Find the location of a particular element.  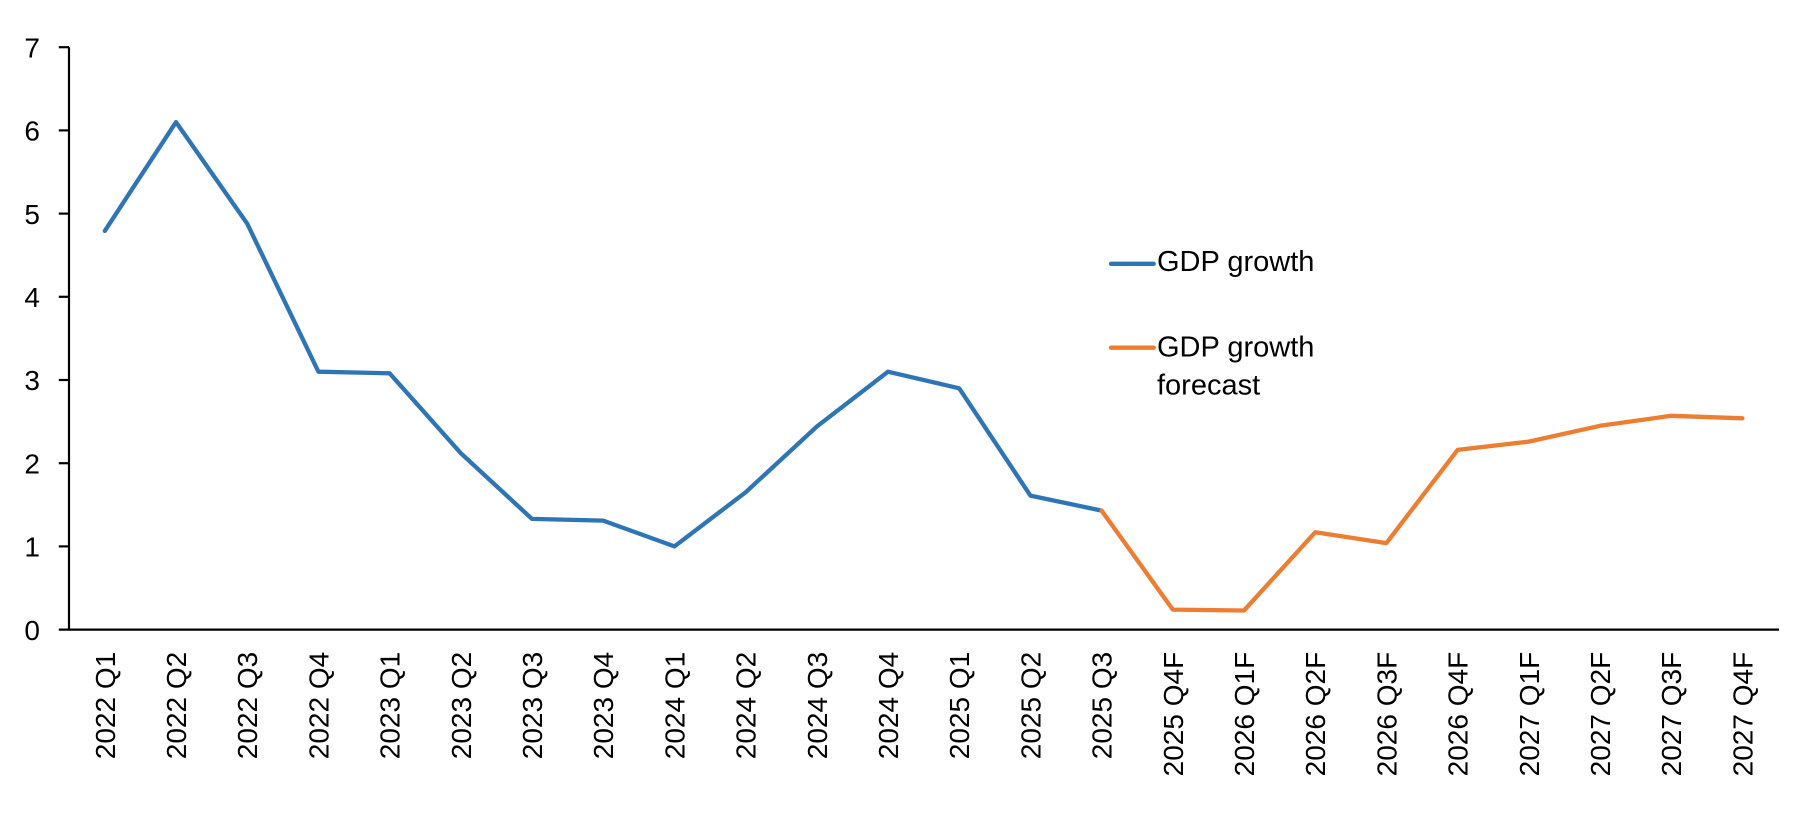

svg-text: 2025 Q1 is located at coordinates (959, 705).